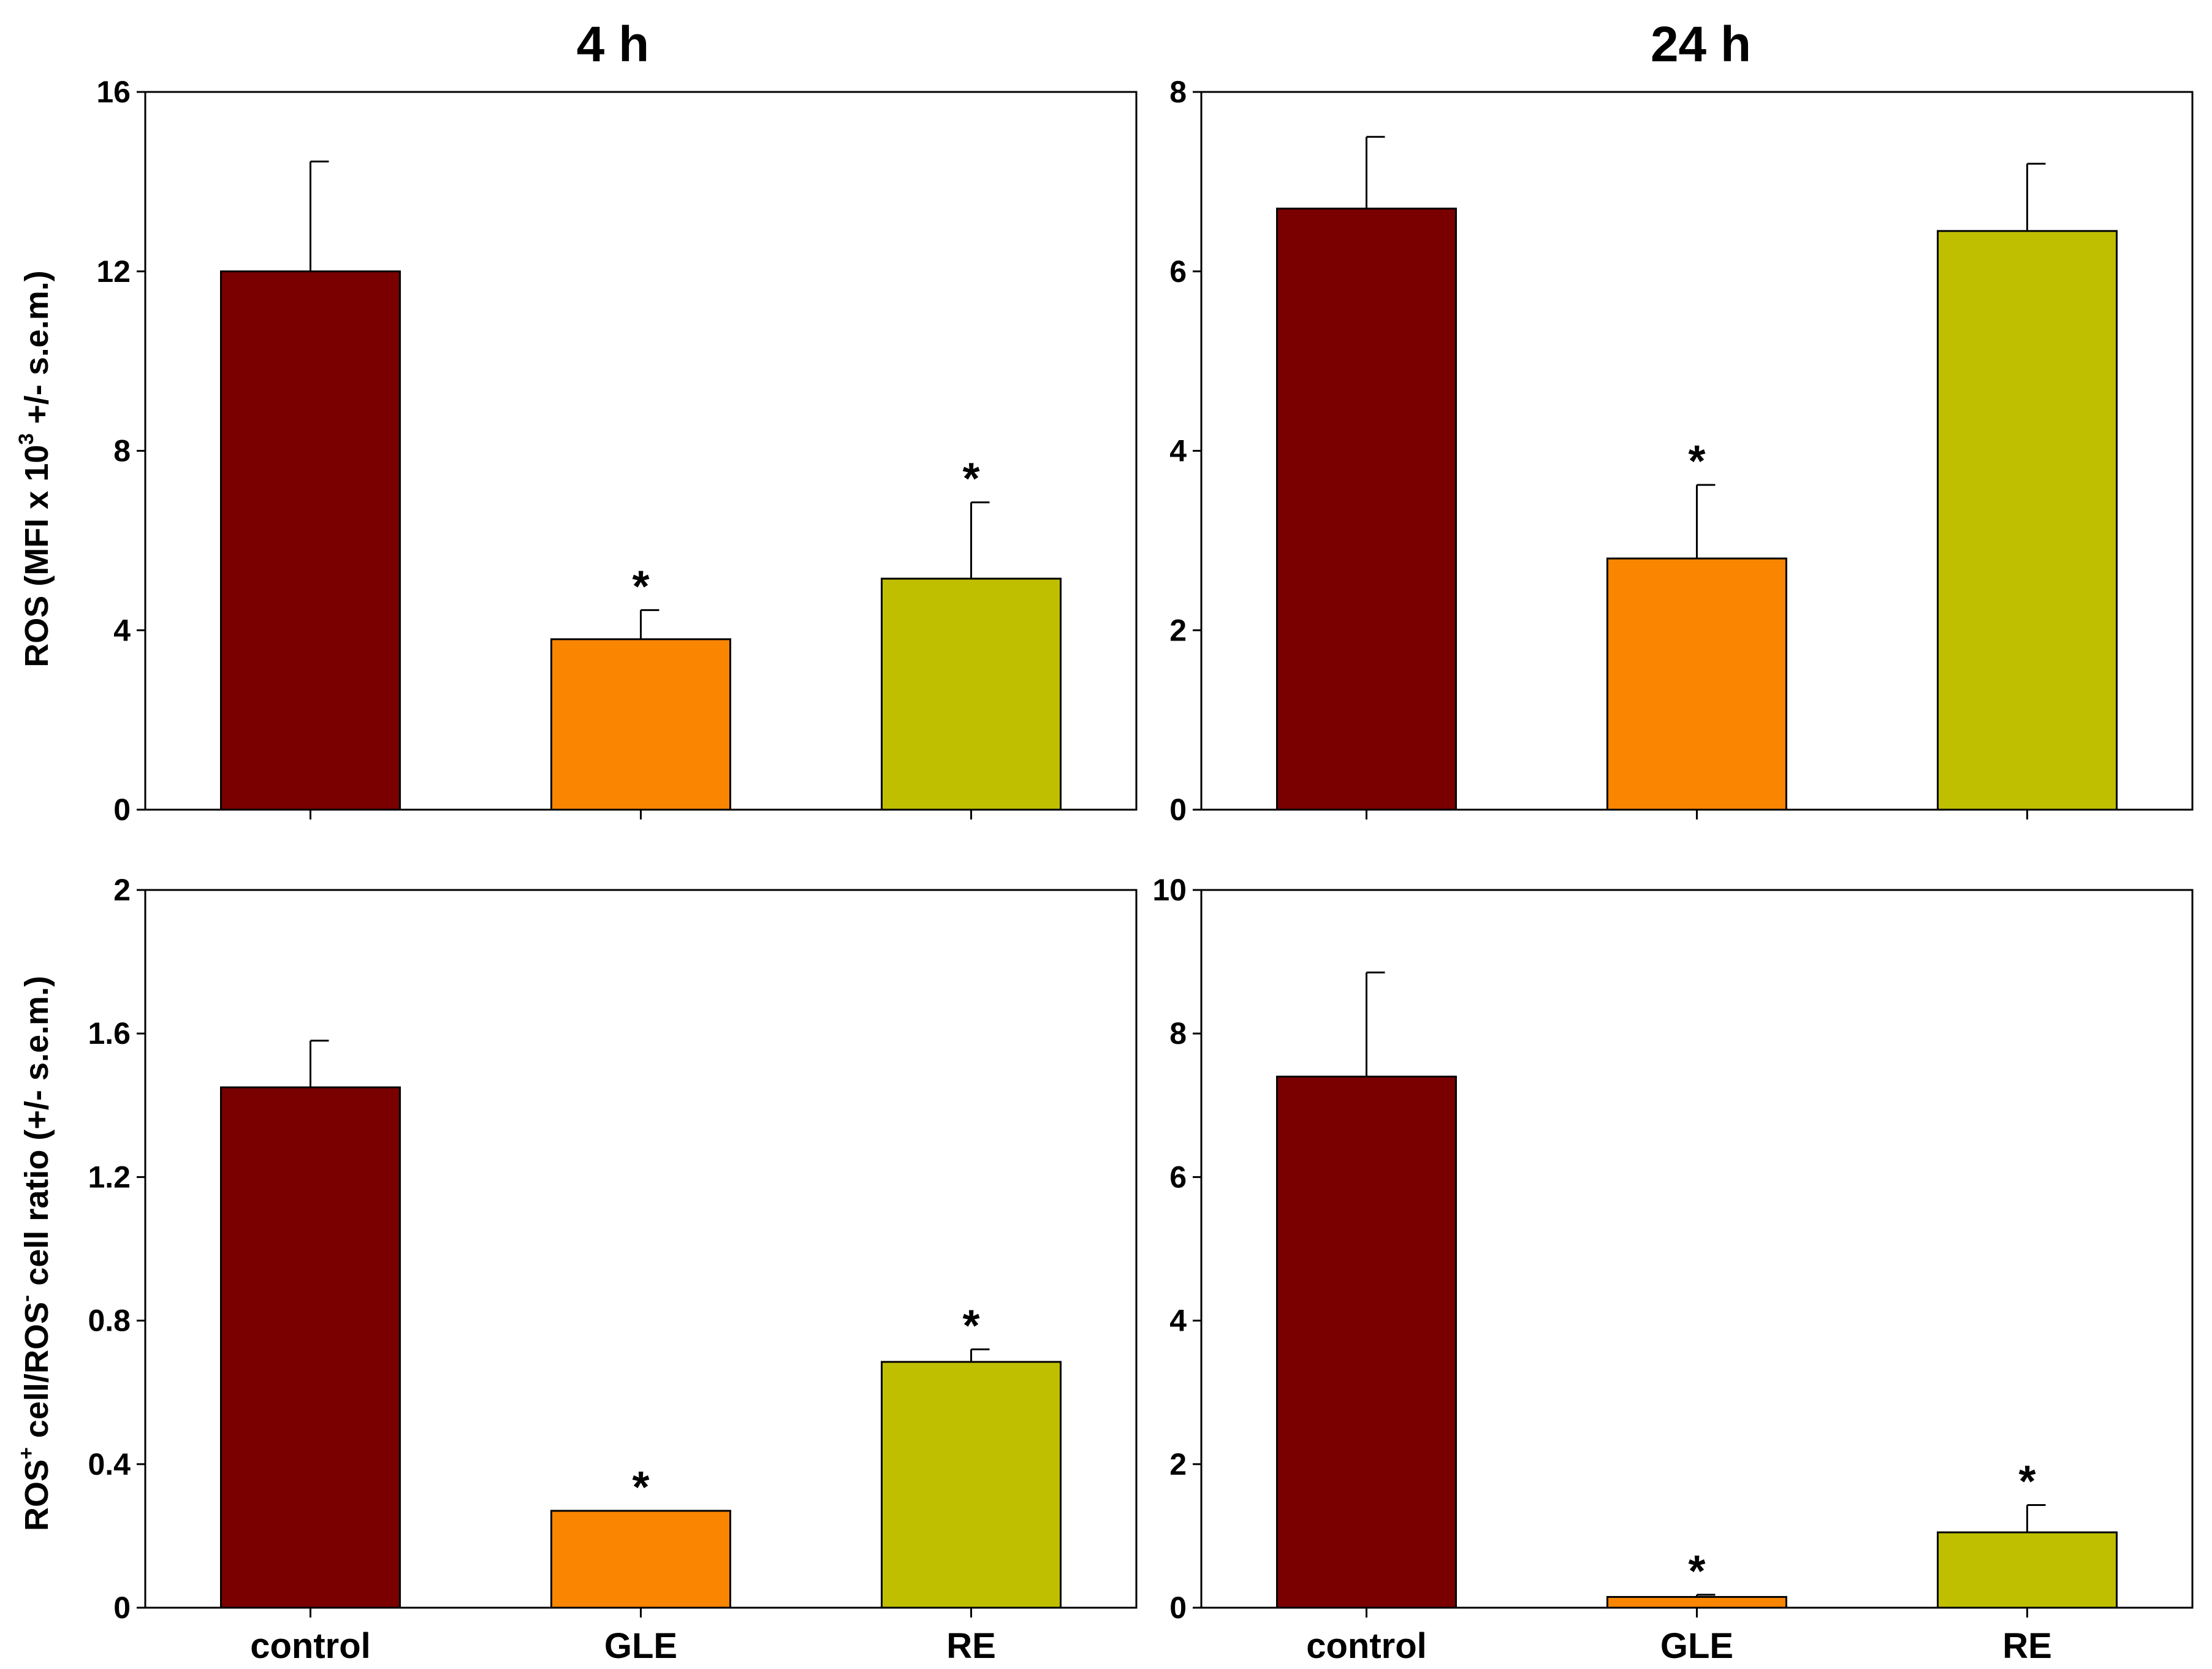  I want to click on ylabel-top-rest: +/- s.e.m.), so click(37, 351).